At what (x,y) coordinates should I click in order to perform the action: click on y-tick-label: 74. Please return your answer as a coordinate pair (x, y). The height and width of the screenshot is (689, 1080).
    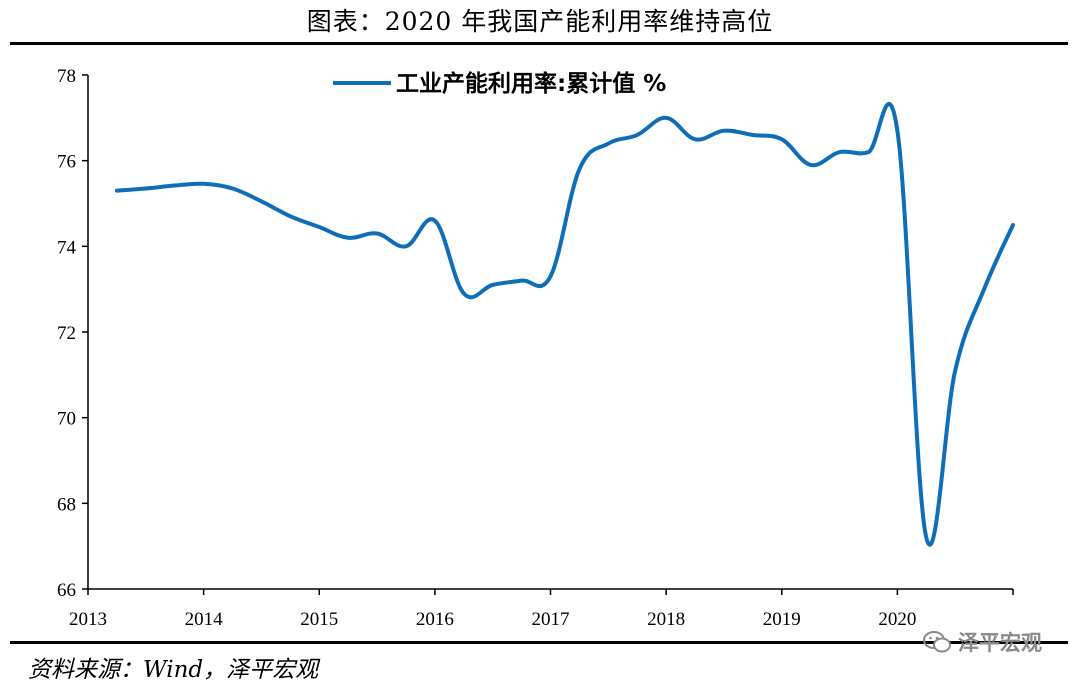
    Looking at the image, I should click on (67, 247).